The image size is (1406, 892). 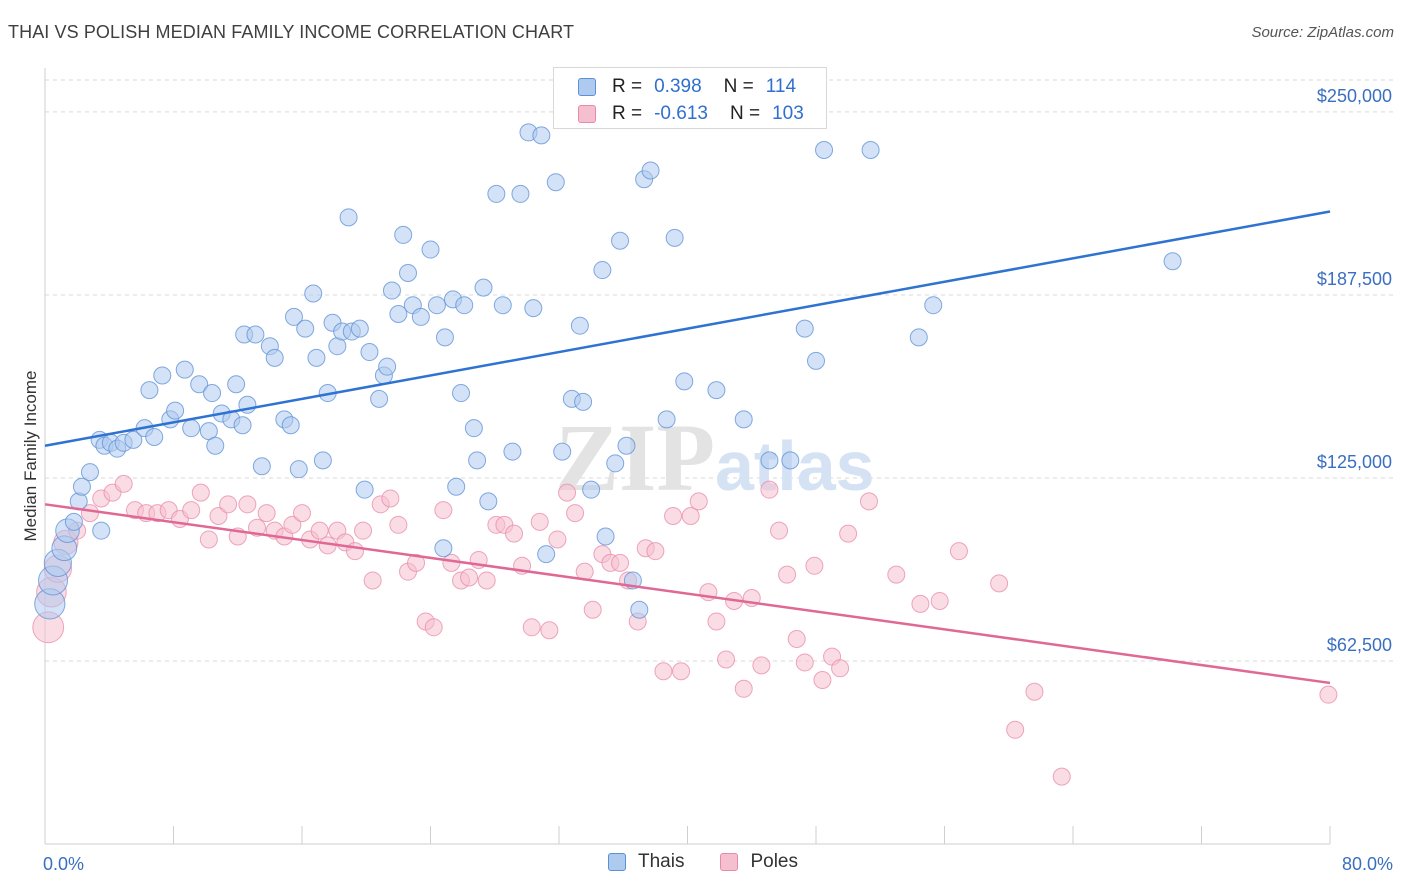 What do you see at coordinates (745, 113) in the screenshot?
I see `poles-n-label: N =` at bounding box center [745, 113].